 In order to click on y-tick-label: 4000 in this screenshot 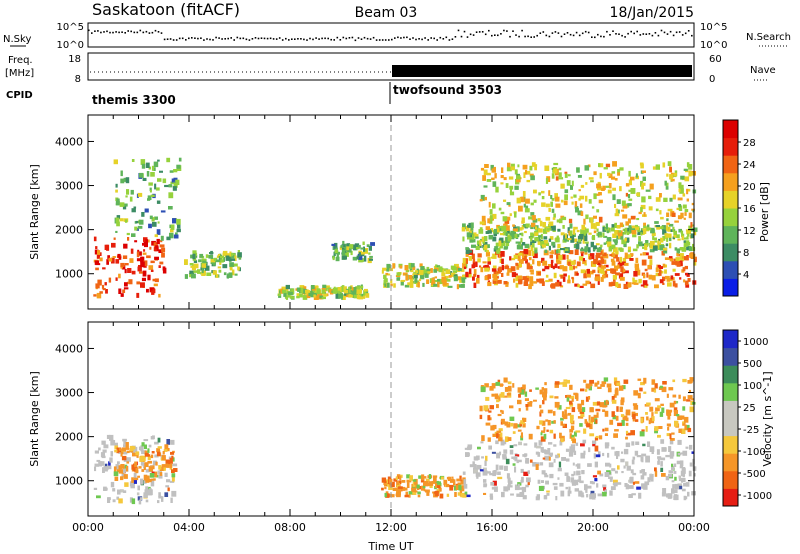, I will do `click(69, 348)`.